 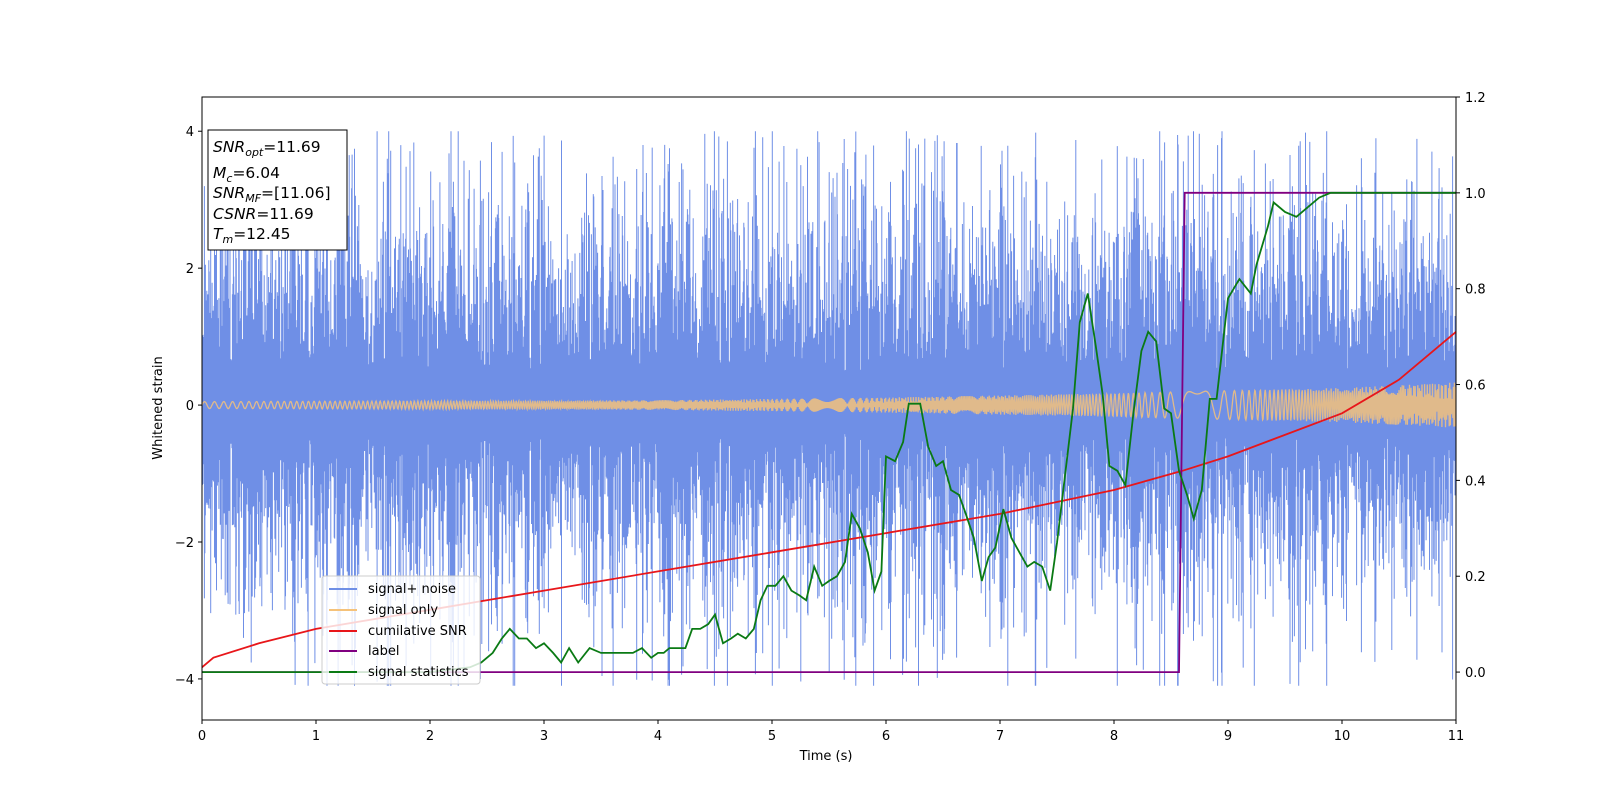 I want to click on y-axis-label: Whitened strain, so click(x=158, y=407).